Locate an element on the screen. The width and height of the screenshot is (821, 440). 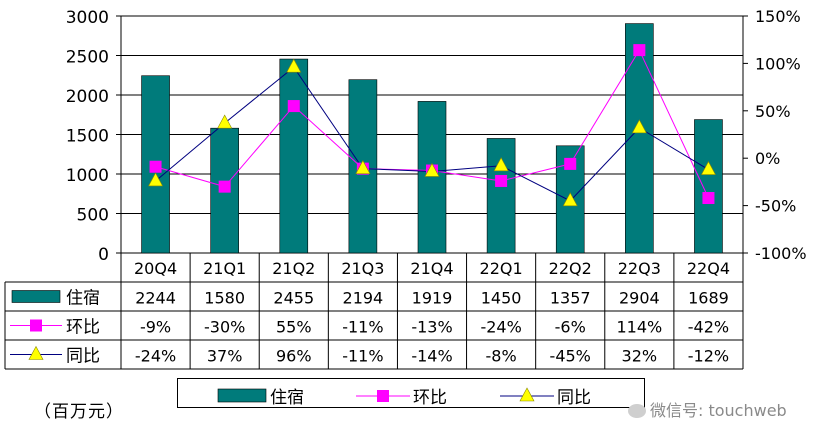
legend-key-bar is located at coordinates (36, 296).